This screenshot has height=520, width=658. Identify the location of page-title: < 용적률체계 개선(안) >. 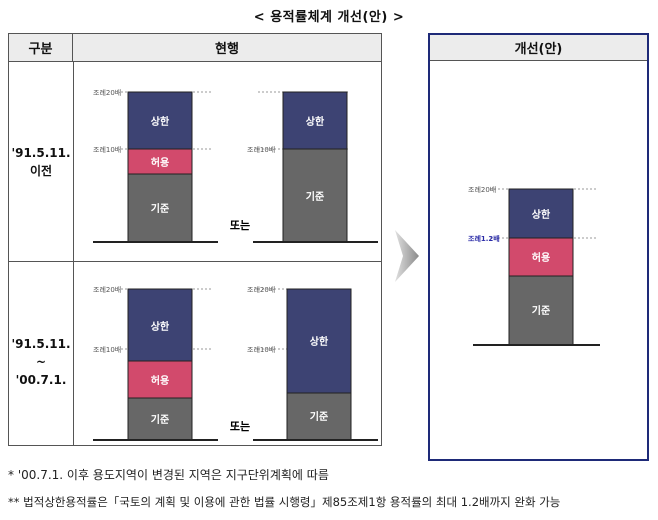
(329, 17).